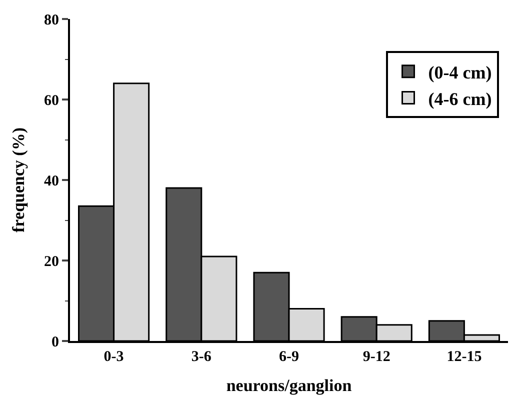 The image size is (523, 411). What do you see at coordinates (201, 357) in the screenshot?
I see `x-tick-label: 3-6` at bounding box center [201, 357].